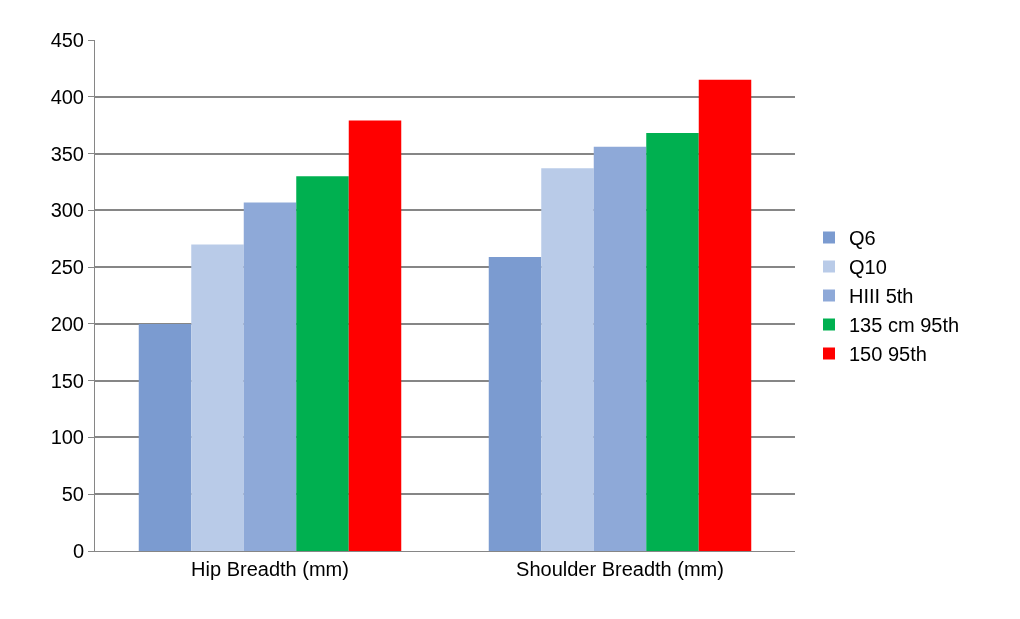 Image resolution: width=1020 pixels, height=619 pixels. Describe the element at coordinates (67, 210) in the screenshot. I see `y-tick-label: 300` at that location.